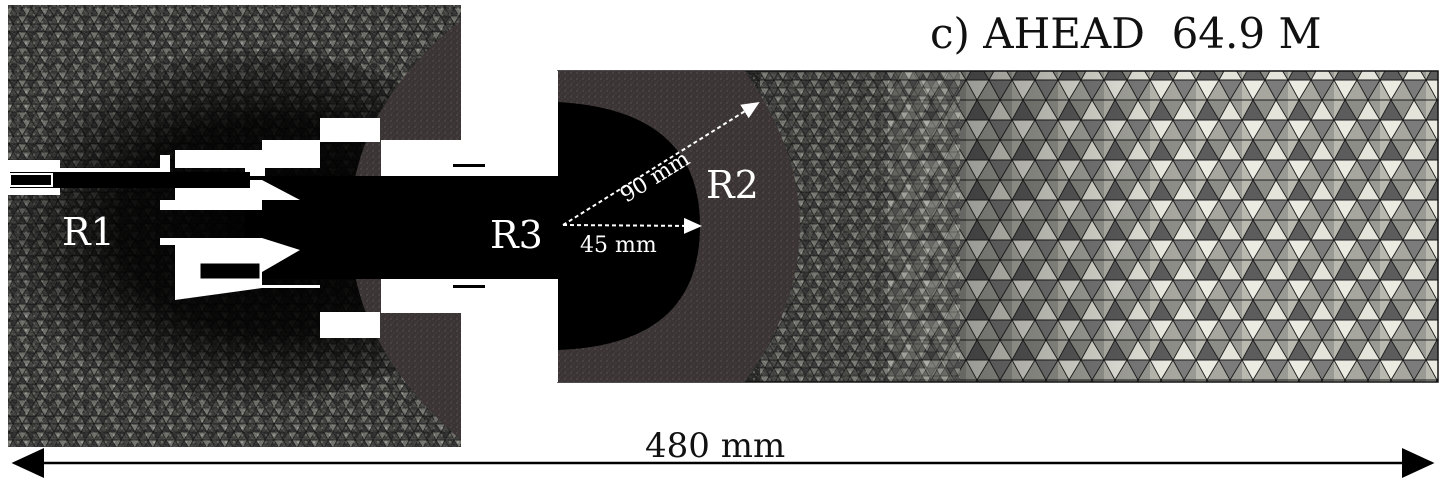 This screenshot has height=484, width=1445. What do you see at coordinates (1125, 33) in the screenshot?
I see `figure-title: c) AHEAD 64.9 M` at bounding box center [1125, 33].